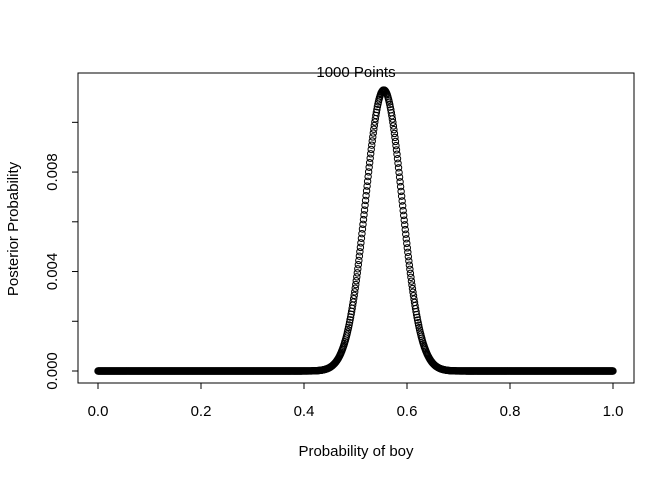 This screenshot has height=480, width=672. Describe the element at coordinates (356, 451) in the screenshot. I see `x-axis-label: Probability of boy` at that location.